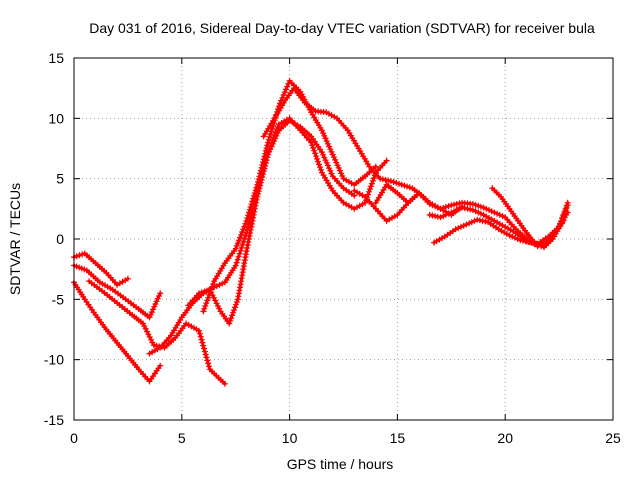  What do you see at coordinates (60, 179) in the screenshot?
I see `y-tick-label: 5` at bounding box center [60, 179].